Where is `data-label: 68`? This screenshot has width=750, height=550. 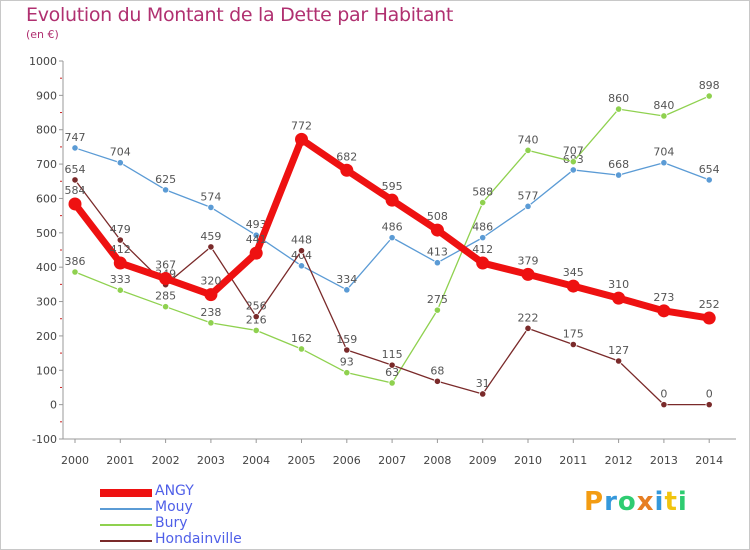
data-label: 68 is located at coordinates (437, 370).